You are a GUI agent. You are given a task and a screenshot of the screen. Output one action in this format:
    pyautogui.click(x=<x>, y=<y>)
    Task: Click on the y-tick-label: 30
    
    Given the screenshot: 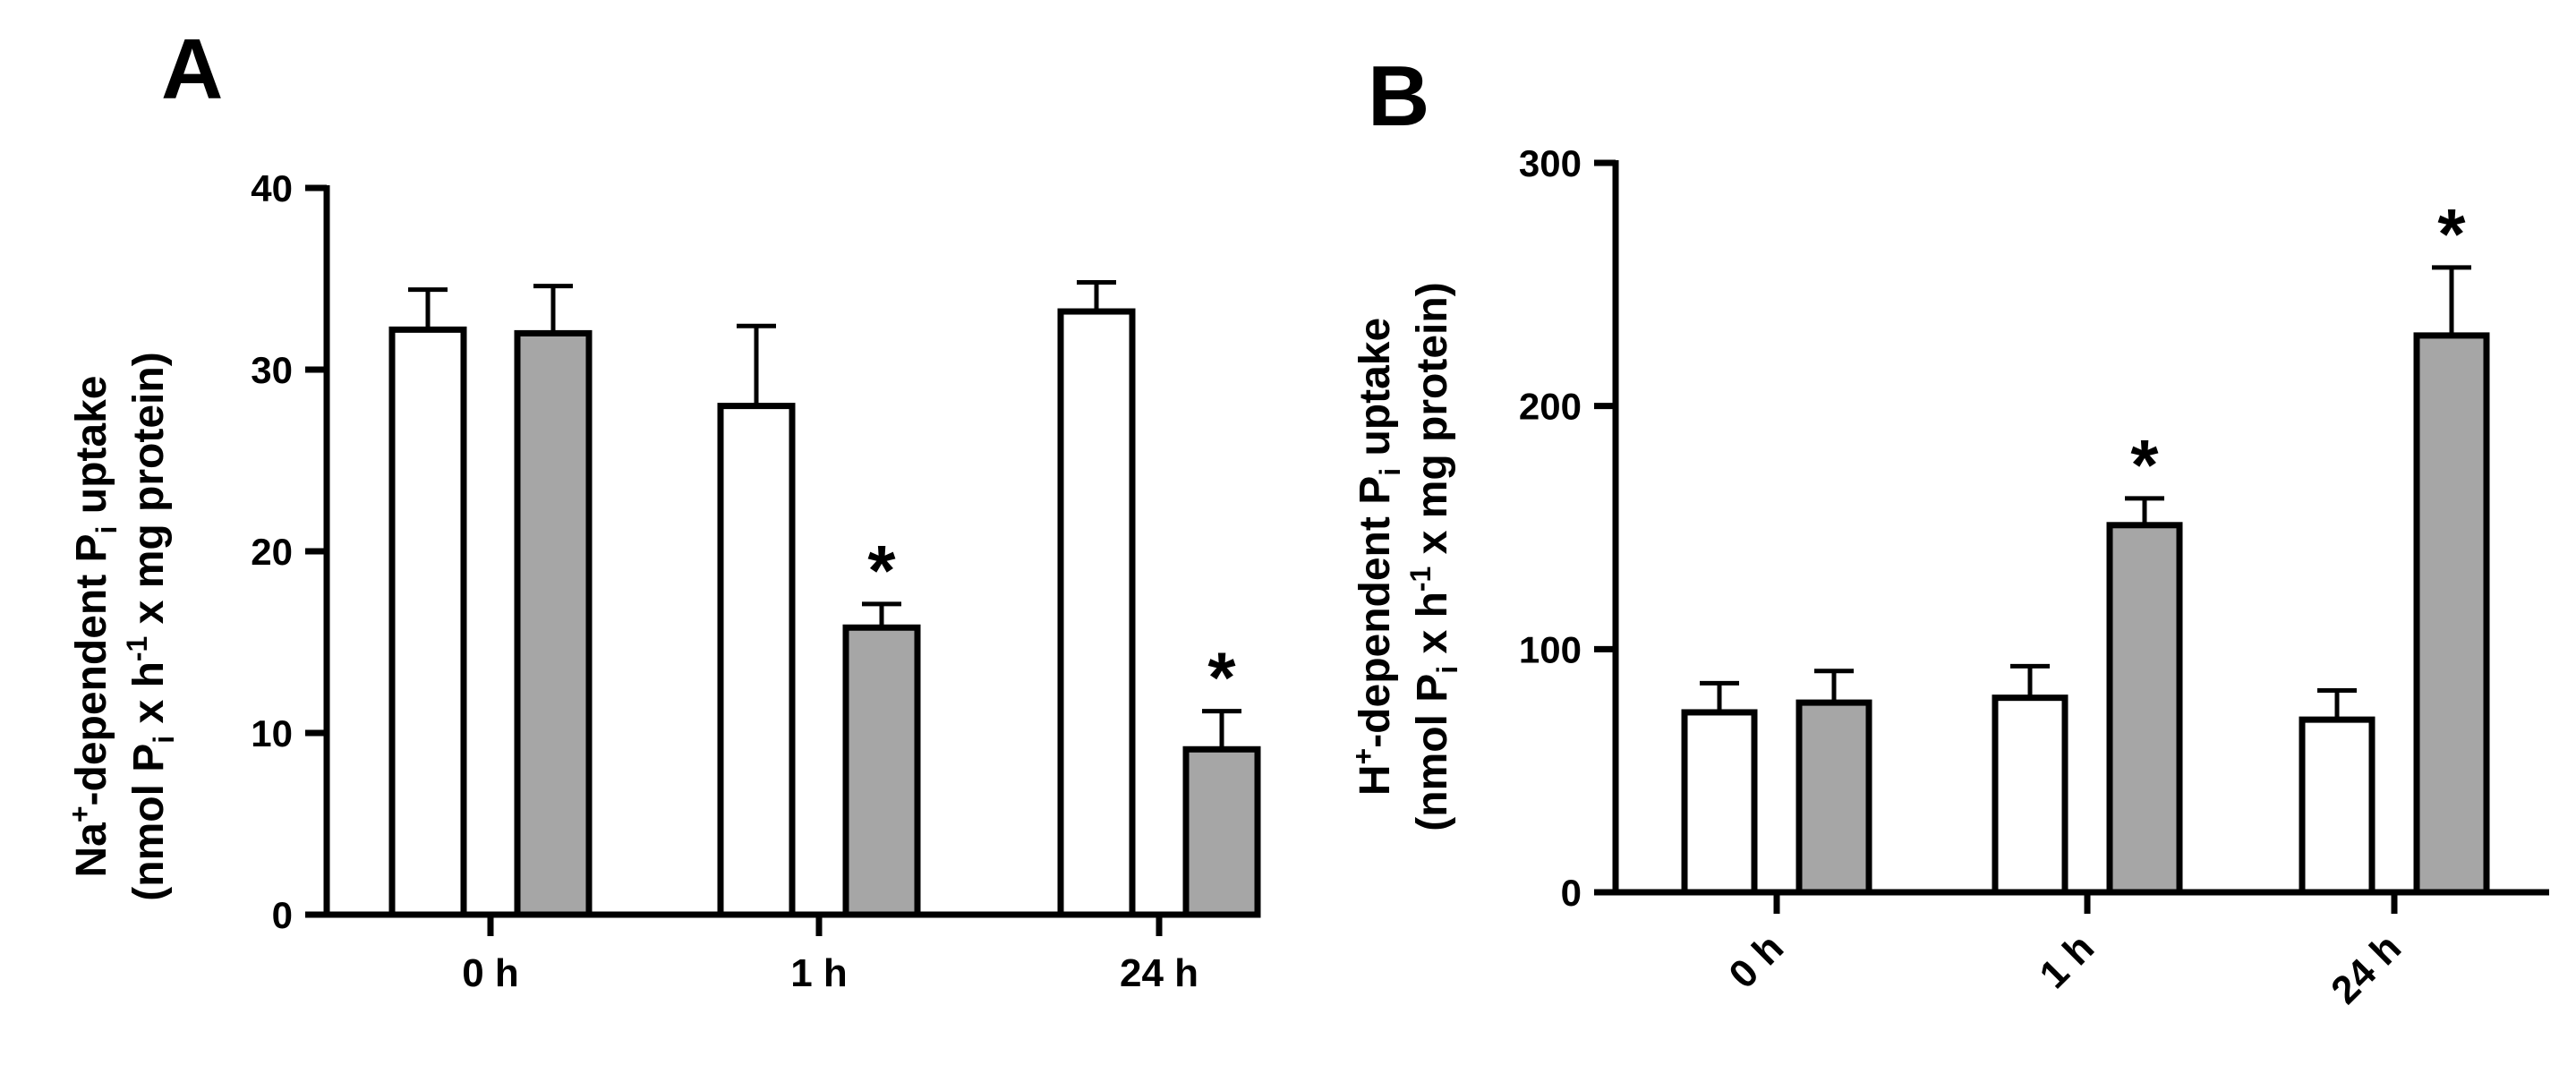 What is the action you would take?
    pyautogui.click(x=272, y=370)
    